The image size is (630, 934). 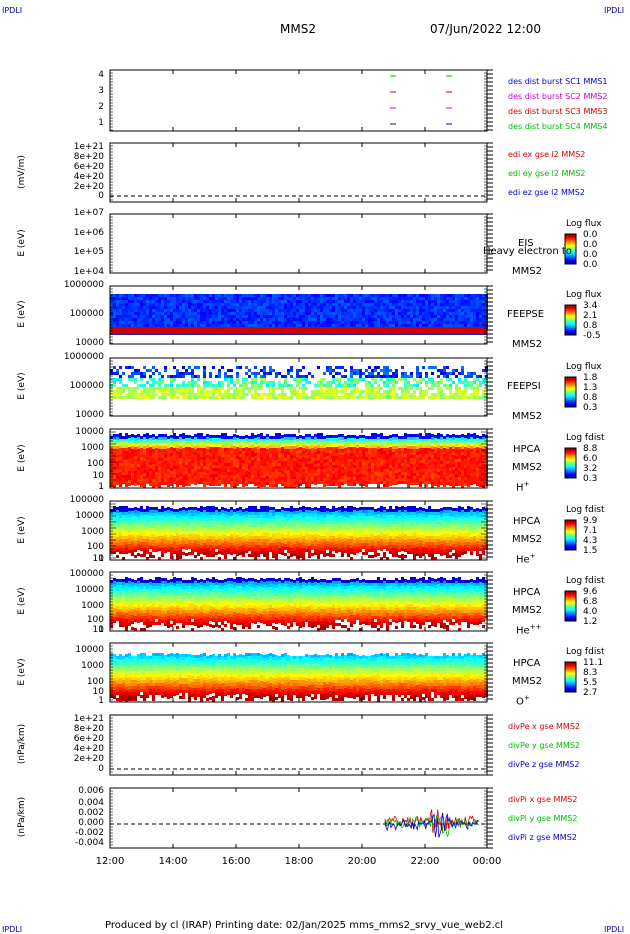 I want to click on datetime-title: 07/Jun/2022 12:00, so click(x=486, y=29).